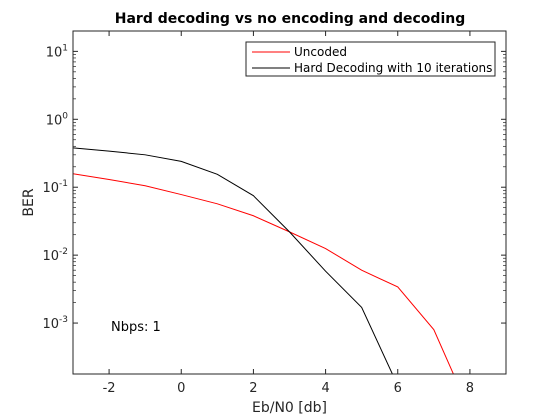 The width and height of the screenshot is (560, 420). I want to click on legend-box, so click(370, 59).